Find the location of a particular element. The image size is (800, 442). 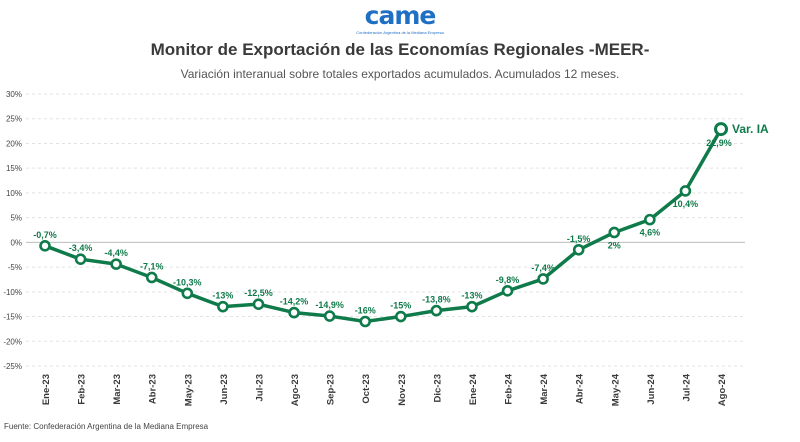

x-tick-label: Jul-23 is located at coordinates (259, 387).